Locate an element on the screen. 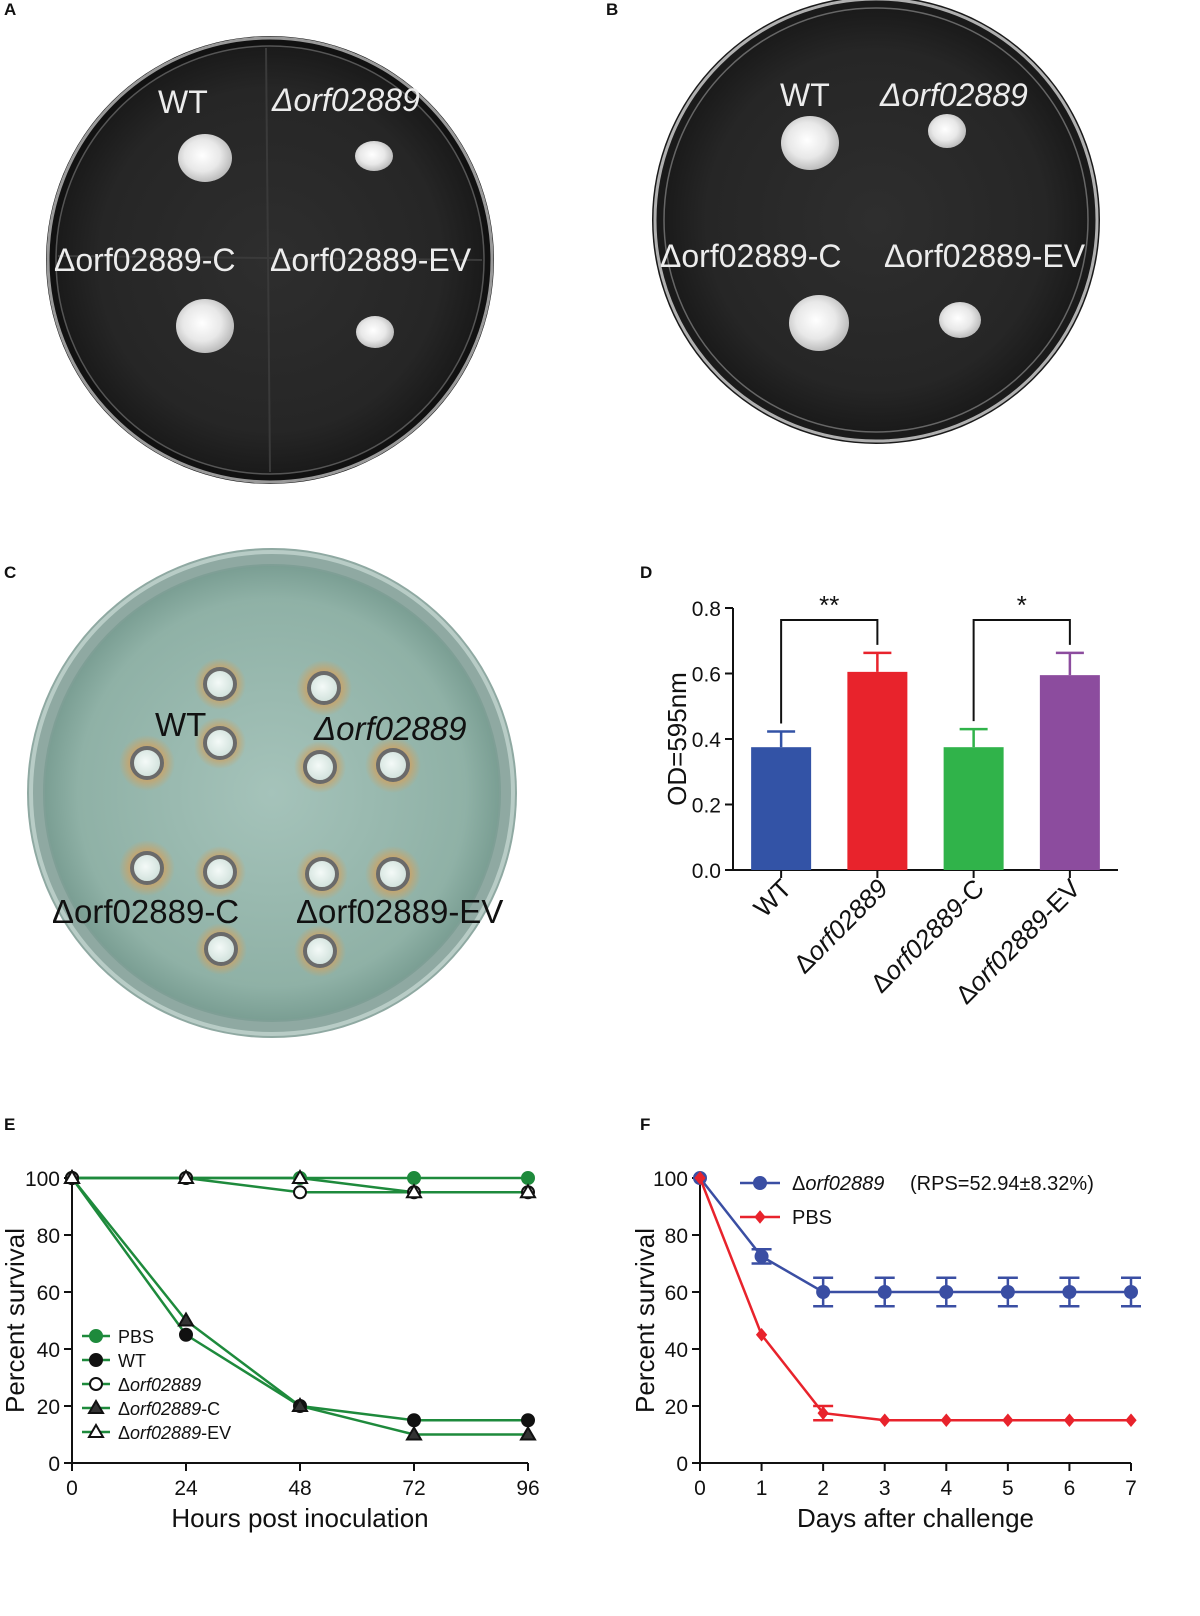  chart-f-y-tick-label: 80 is located at coordinates (676, 1236).